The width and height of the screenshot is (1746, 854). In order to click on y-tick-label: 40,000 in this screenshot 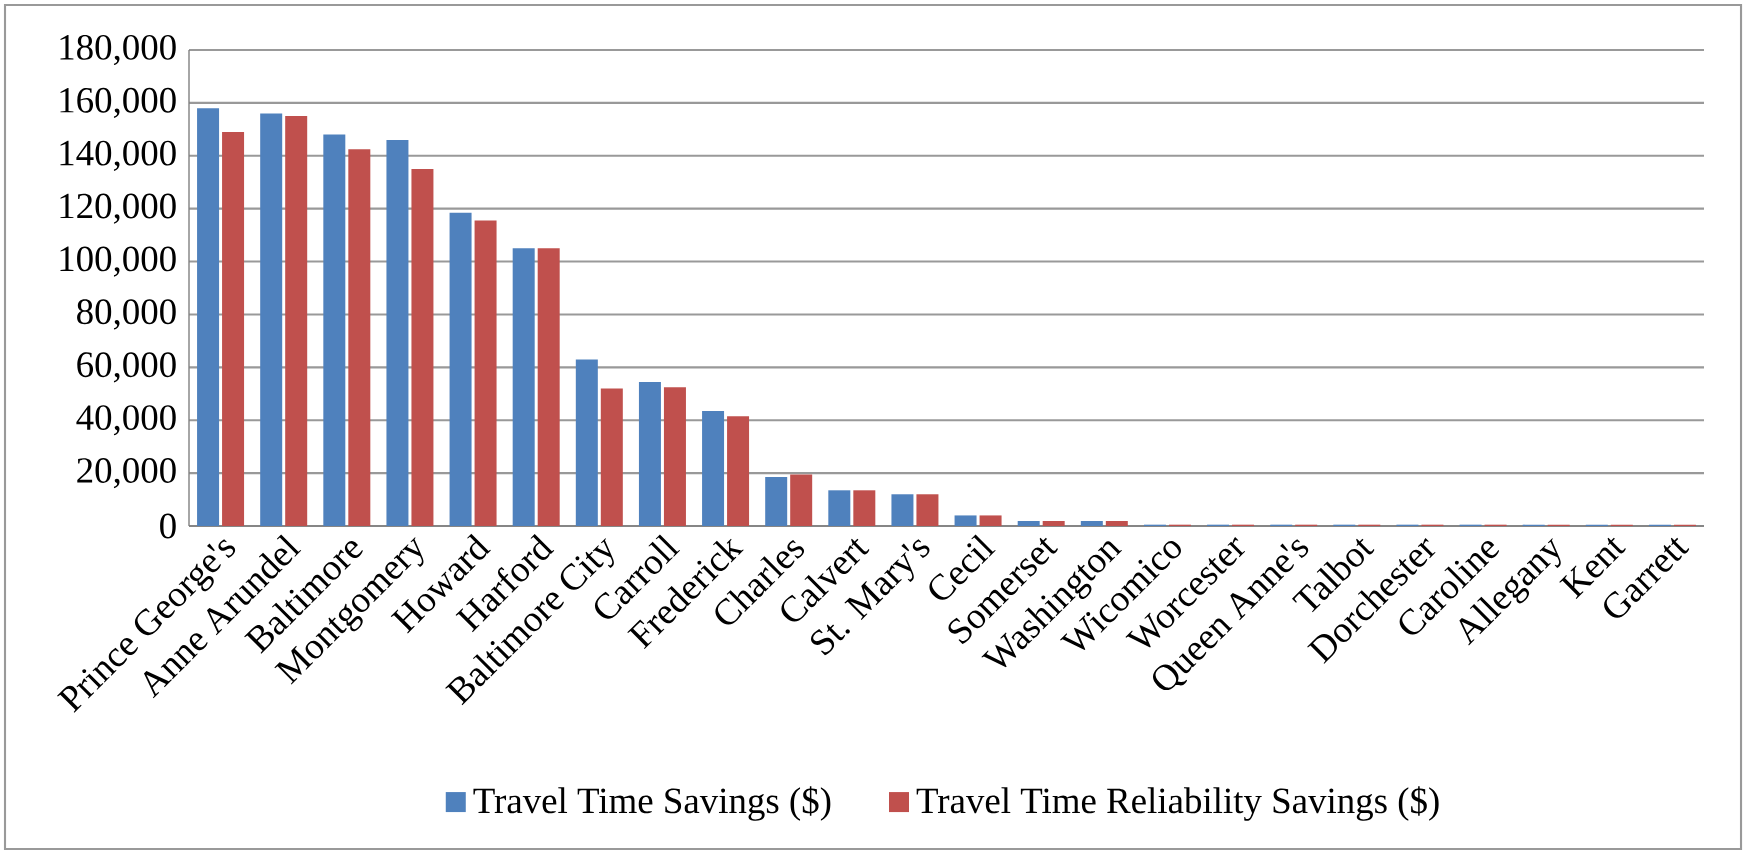, I will do `click(126, 420)`.